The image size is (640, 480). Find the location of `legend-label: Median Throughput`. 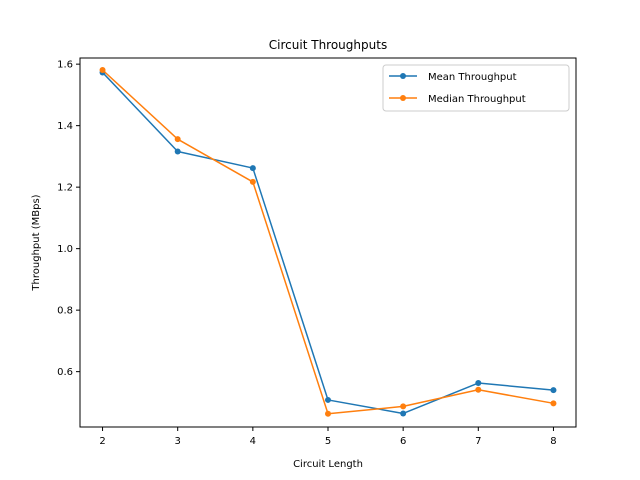

legend-label: Median Throughput is located at coordinates (477, 99).